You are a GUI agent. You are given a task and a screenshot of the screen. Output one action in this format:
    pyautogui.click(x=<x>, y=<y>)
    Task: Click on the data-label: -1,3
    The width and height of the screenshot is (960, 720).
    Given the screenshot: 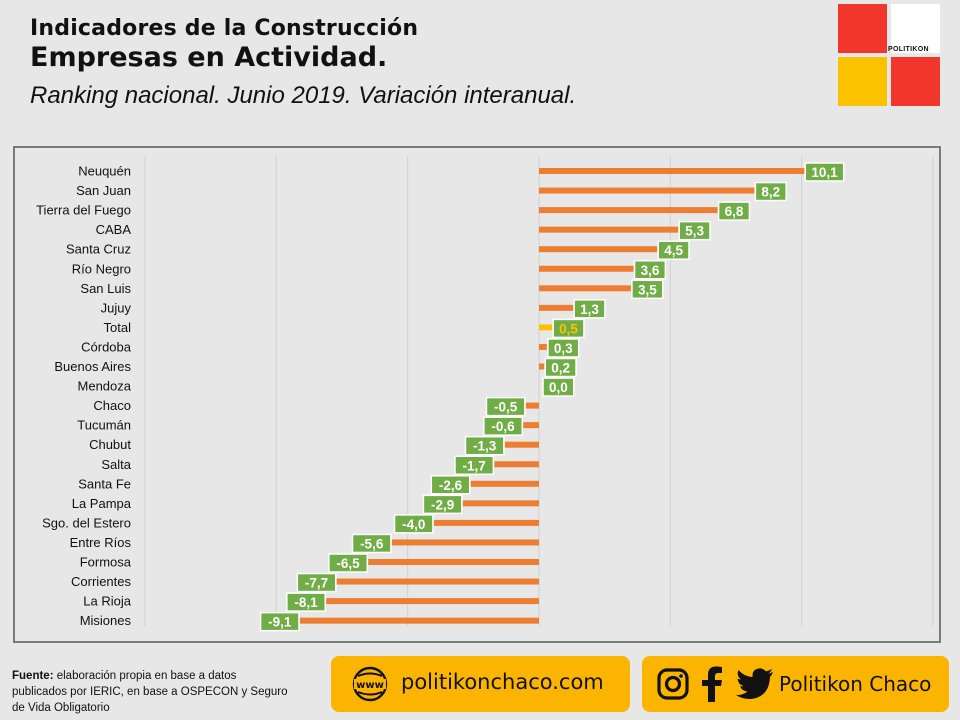 What is the action you would take?
    pyautogui.click(x=485, y=446)
    